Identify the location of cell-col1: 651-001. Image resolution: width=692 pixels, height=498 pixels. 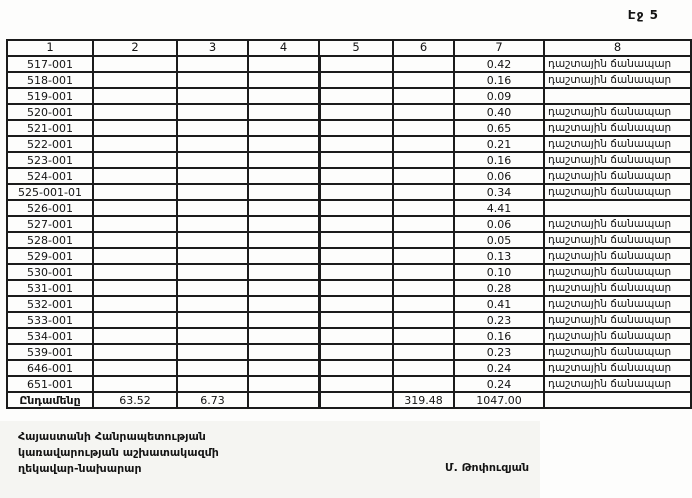
(50, 384).